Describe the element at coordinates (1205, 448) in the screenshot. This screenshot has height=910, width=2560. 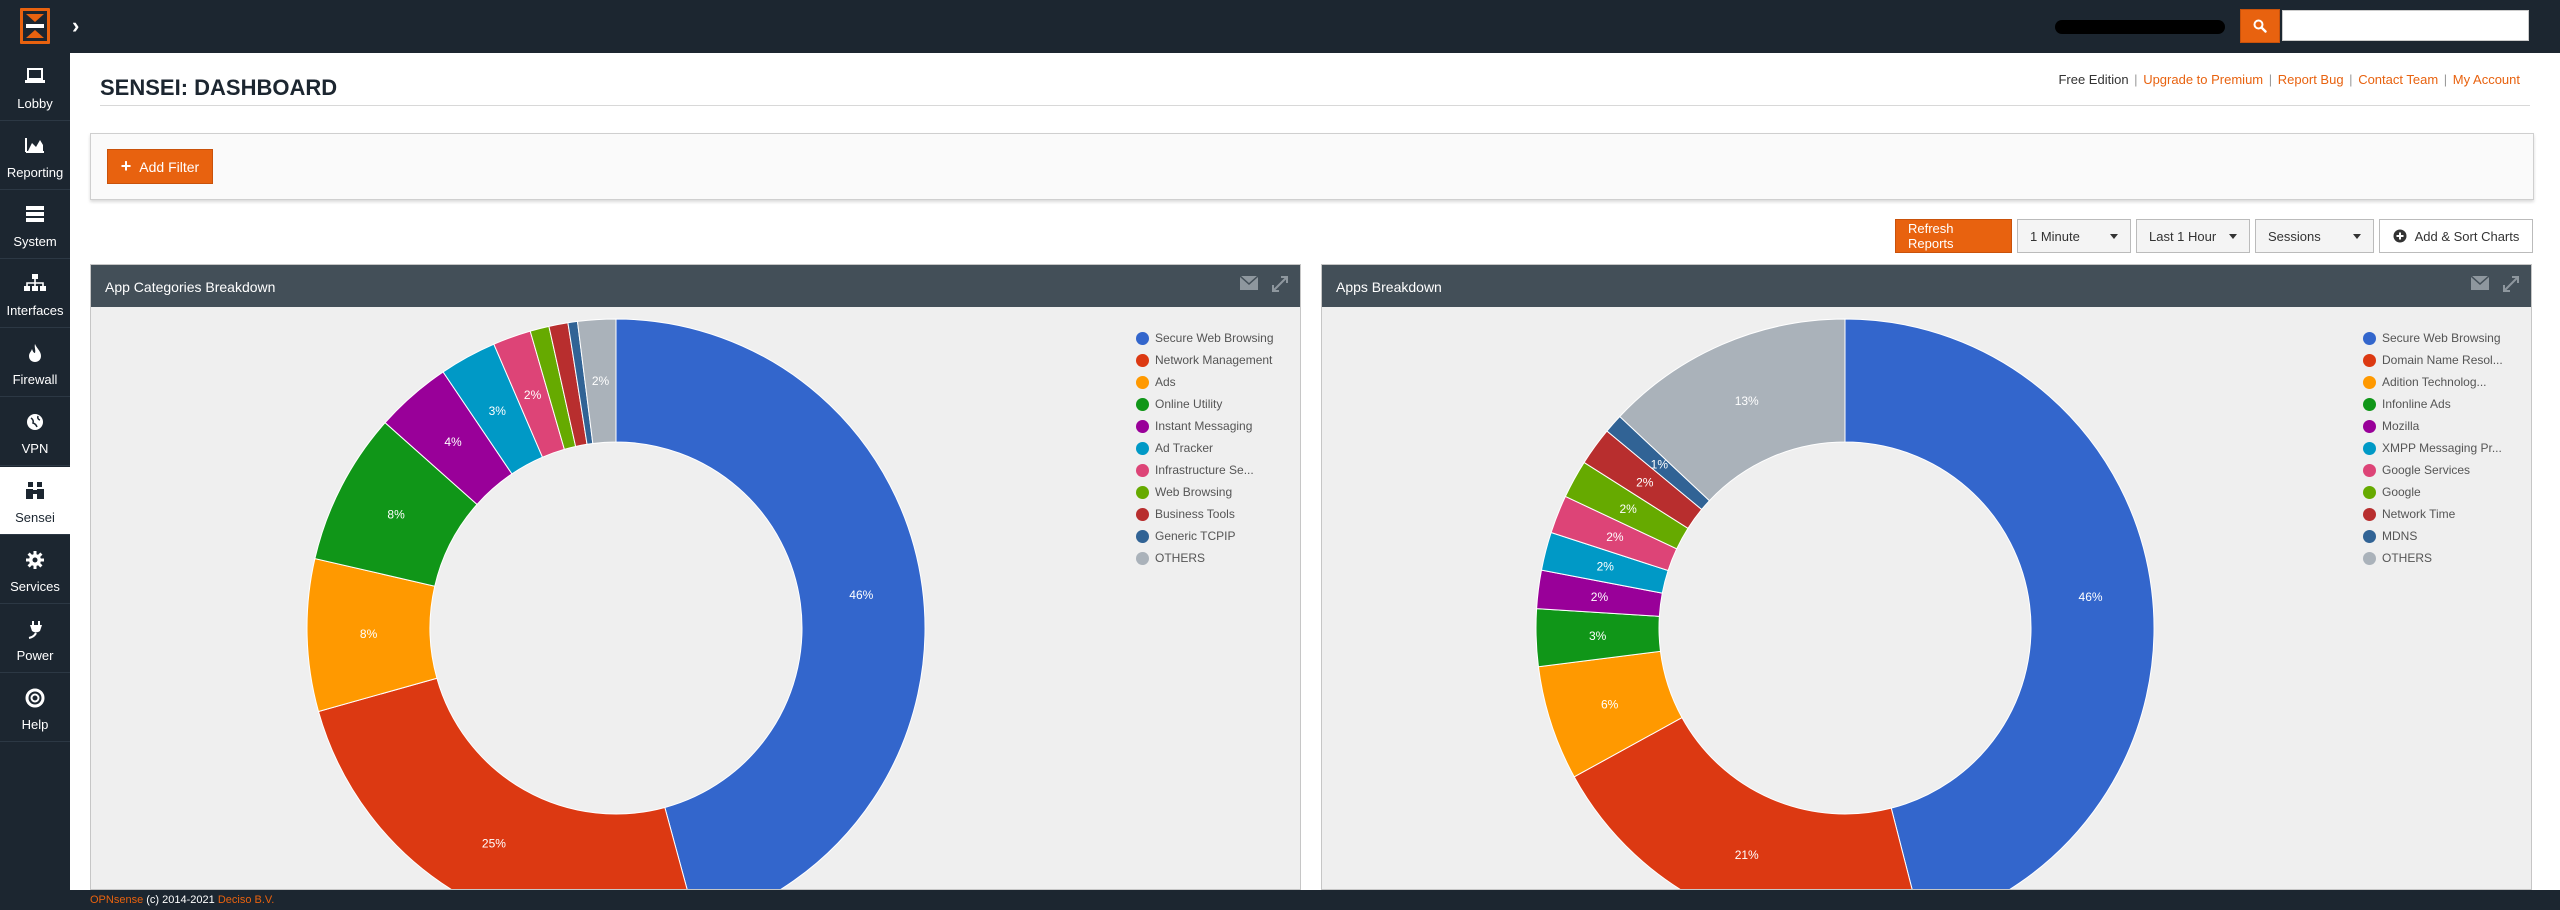
I see `legend-item: Ad Tracker` at that location.